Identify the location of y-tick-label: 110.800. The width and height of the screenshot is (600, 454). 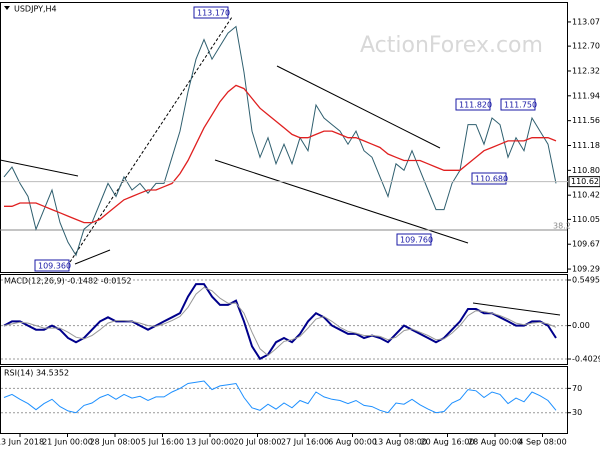
(586, 170).